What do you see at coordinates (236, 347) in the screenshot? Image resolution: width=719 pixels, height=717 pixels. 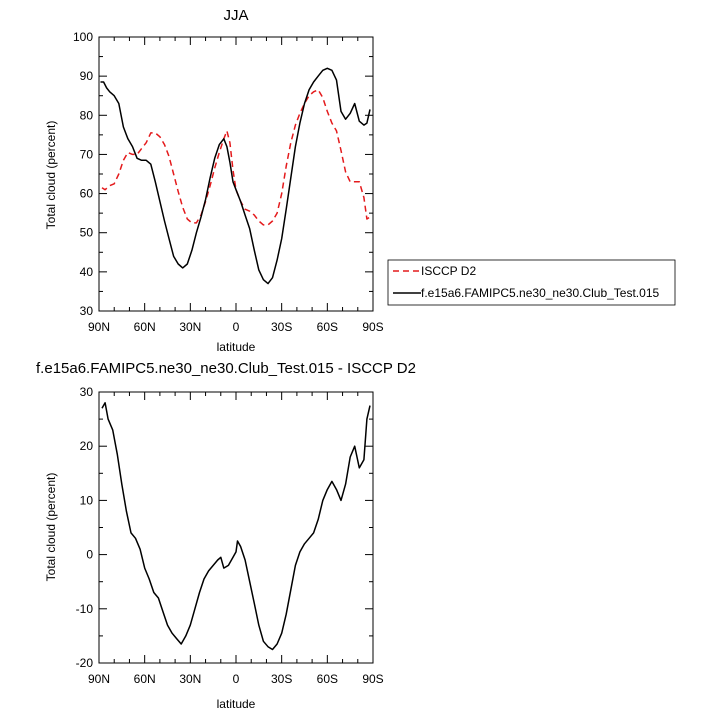 I see `top-chart-x-label: latitude` at bounding box center [236, 347].